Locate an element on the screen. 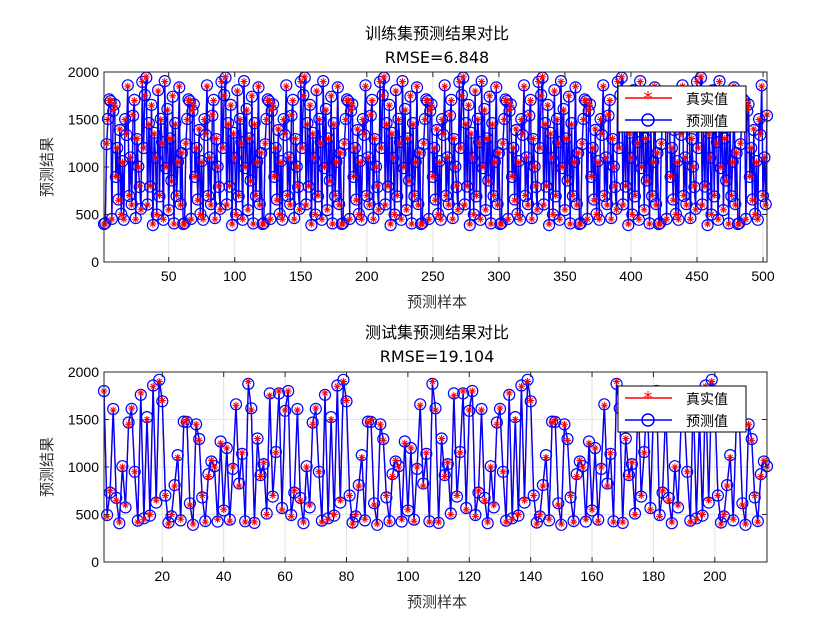 Image resolution: width=840 pixels, height=630 pixels. train-y-axis-label: 预测结果 is located at coordinates (47, 167).